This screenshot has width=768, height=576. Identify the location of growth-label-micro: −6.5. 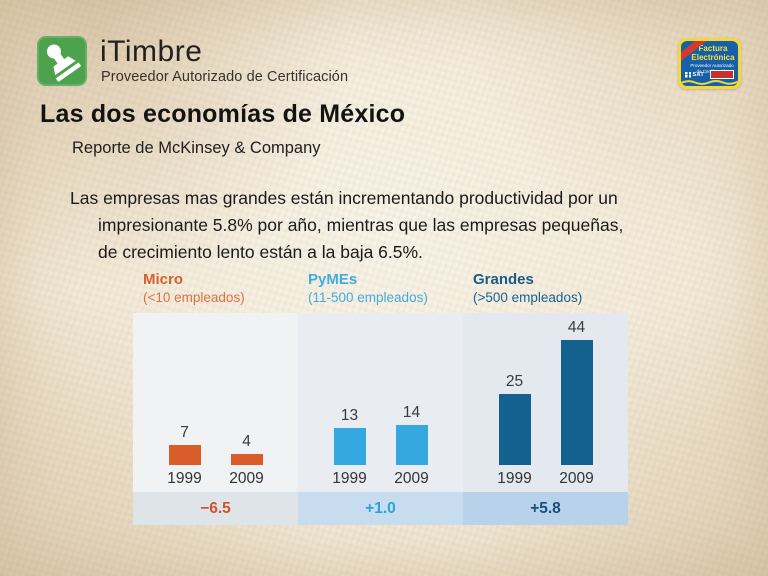
(215, 508).